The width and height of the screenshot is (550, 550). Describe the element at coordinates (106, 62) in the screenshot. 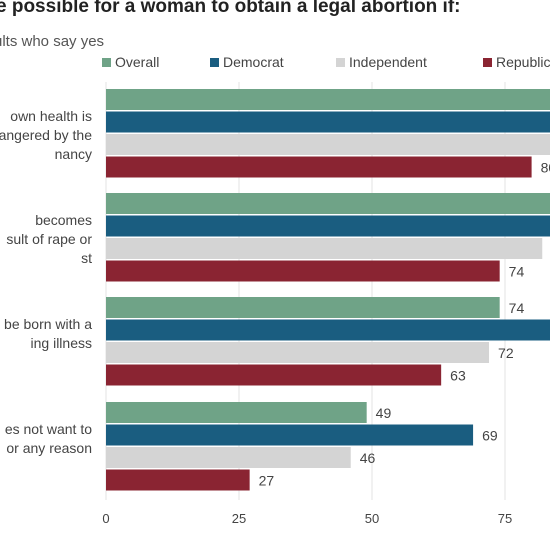

I see `legend-swatch-overall` at that location.